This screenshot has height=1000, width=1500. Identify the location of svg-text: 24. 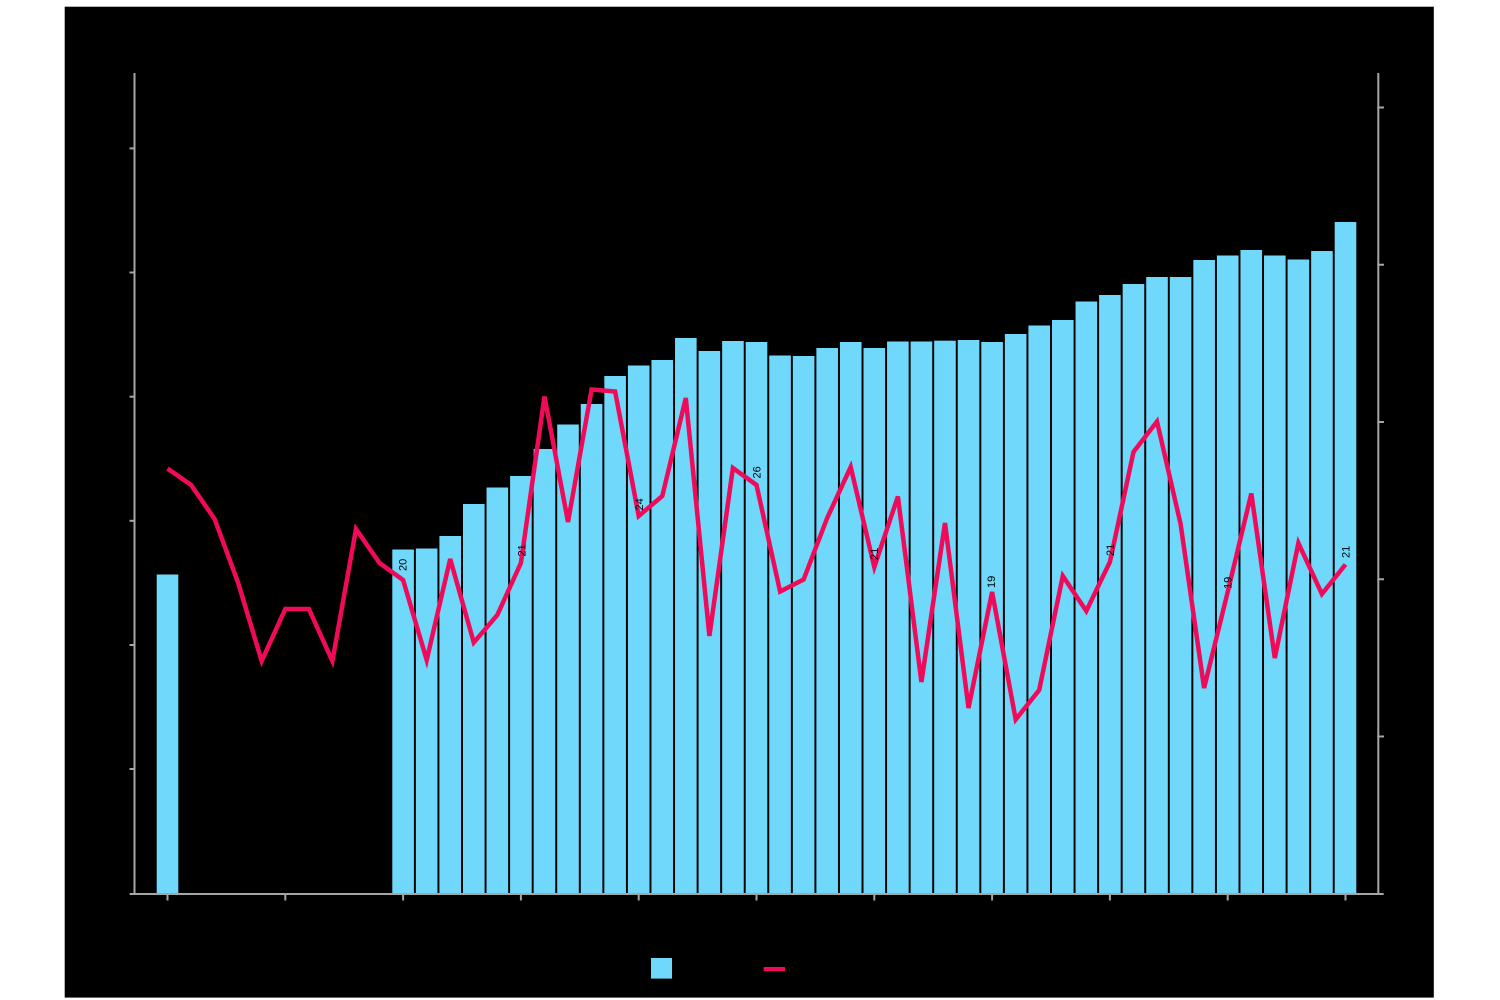
(640, 504).